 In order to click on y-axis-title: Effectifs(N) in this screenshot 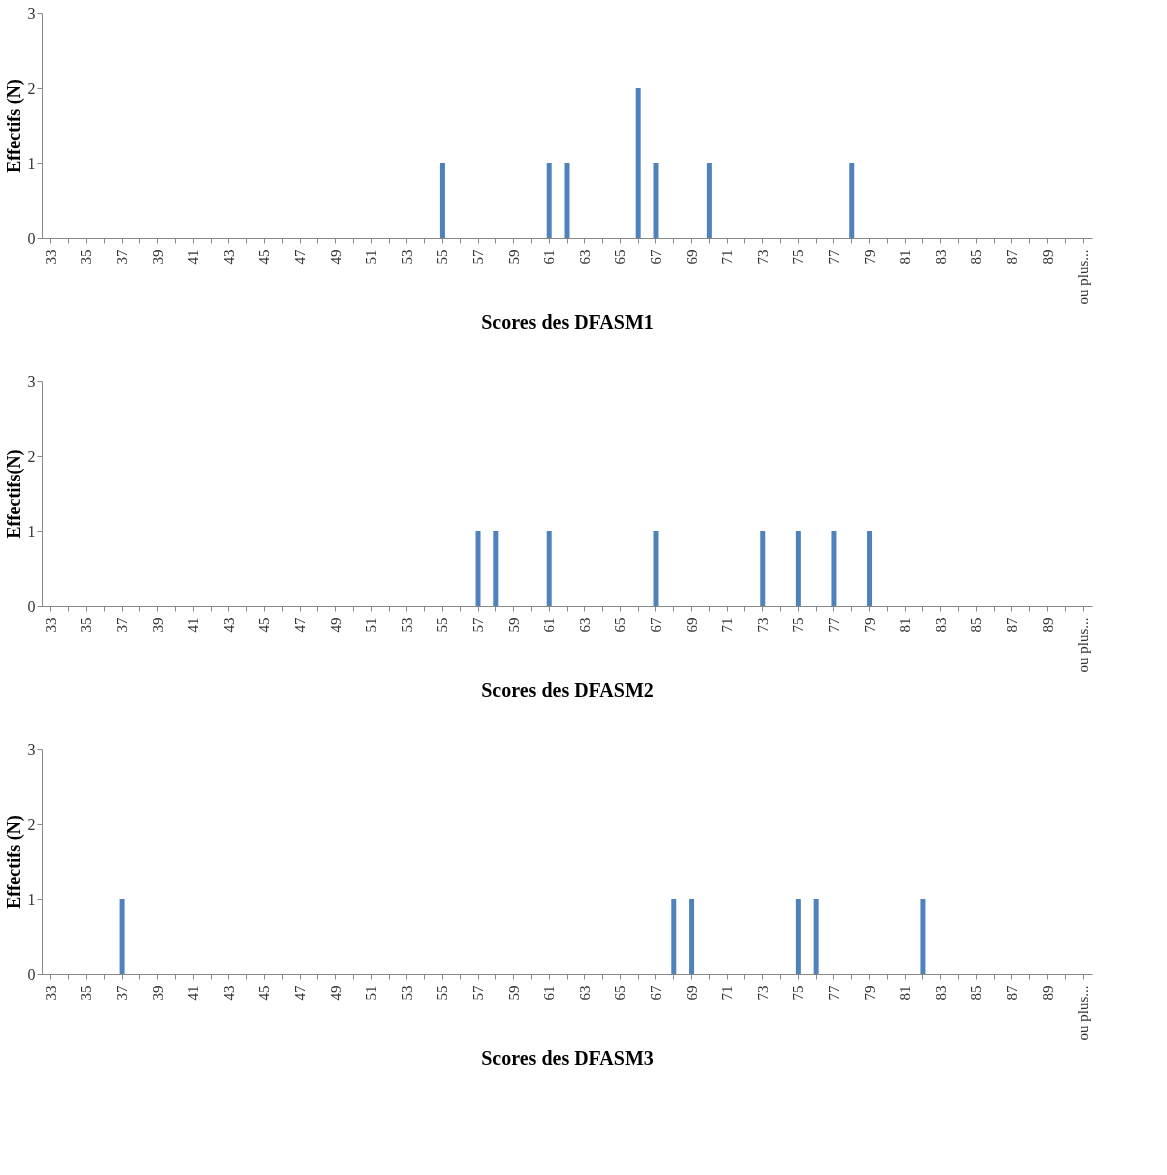, I will do `click(14, 494)`.